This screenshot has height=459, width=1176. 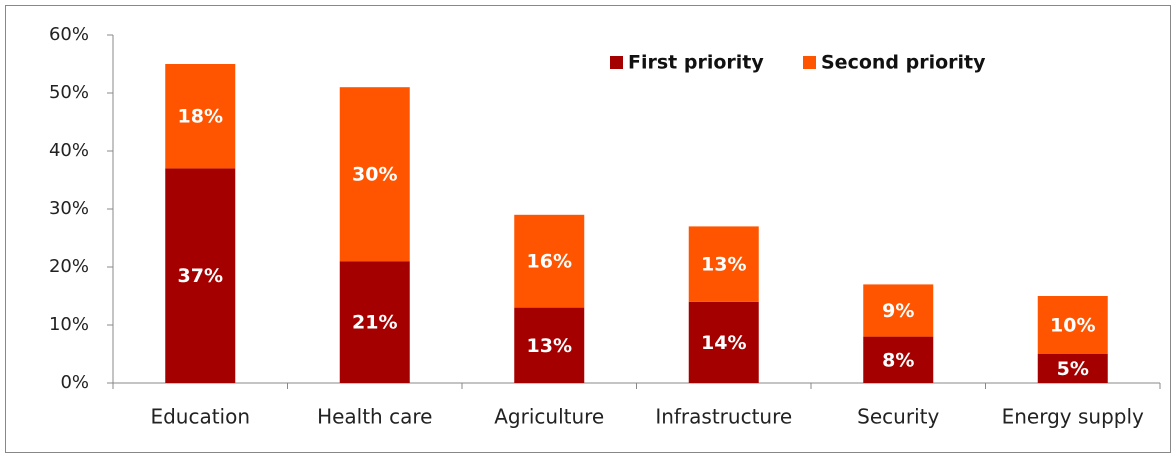 I want to click on value-label: 37%, so click(x=200, y=276).